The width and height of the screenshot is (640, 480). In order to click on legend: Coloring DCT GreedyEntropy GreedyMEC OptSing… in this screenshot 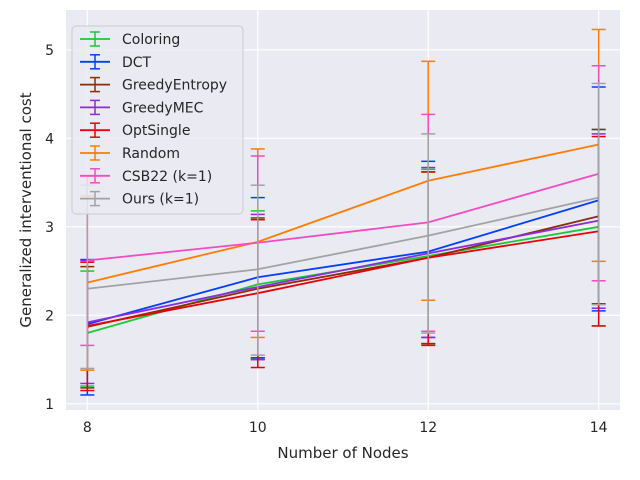, I will do `click(157, 120)`.